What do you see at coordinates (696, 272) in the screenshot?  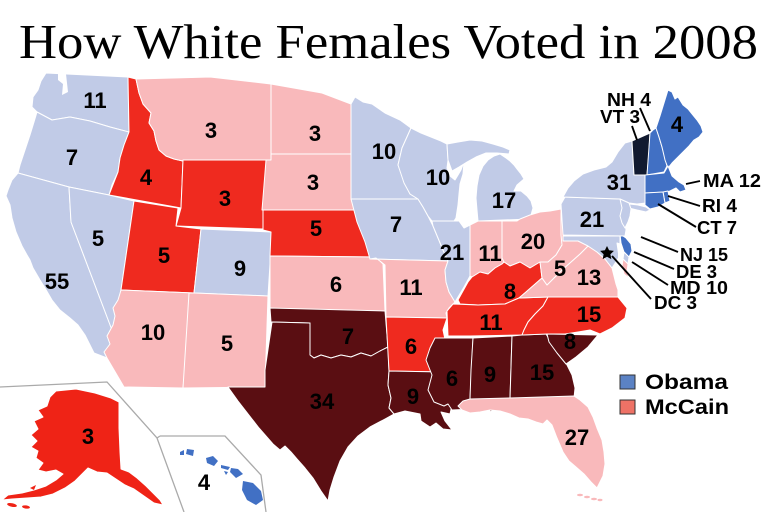 I see `svg-text: DE 3` at bounding box center [696, 272].